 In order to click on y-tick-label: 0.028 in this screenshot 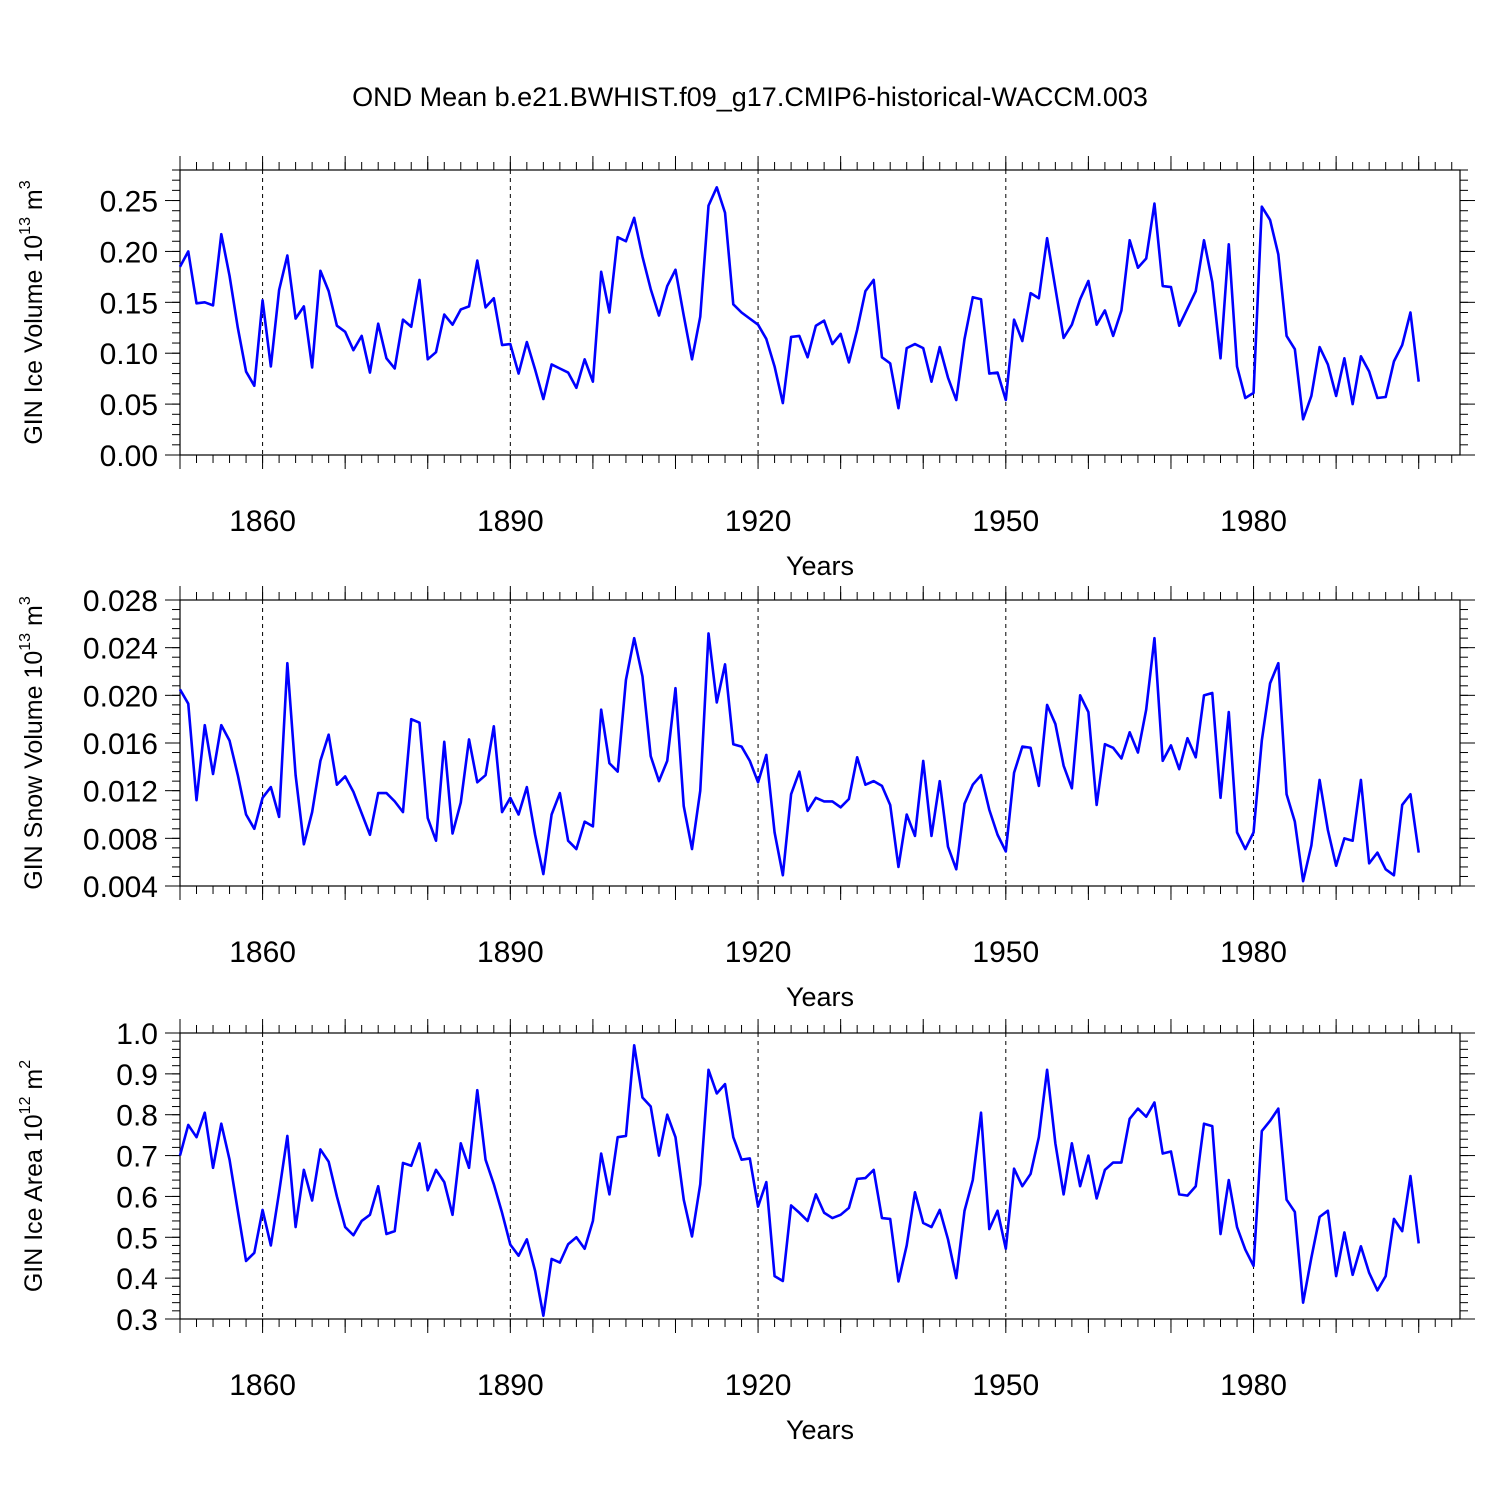, I will do `click(120, 601)`.